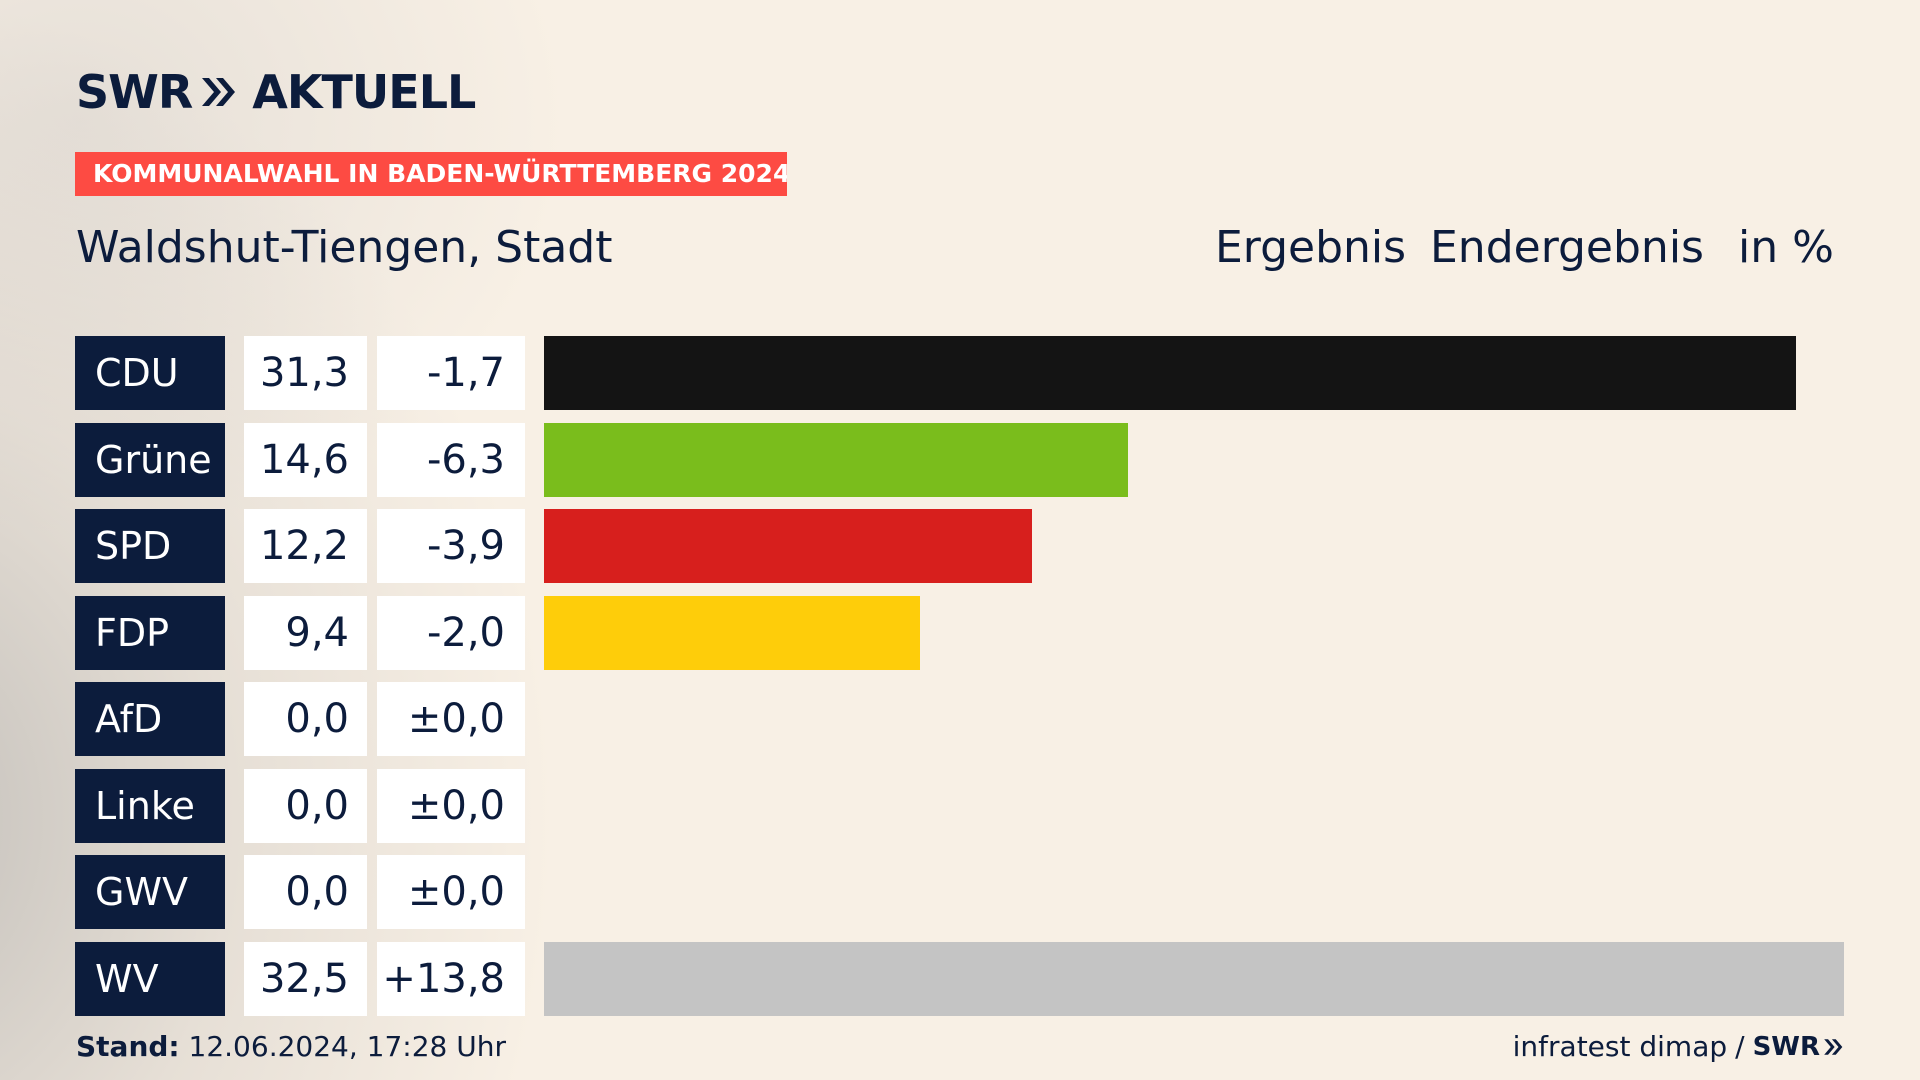 The width and height of the screenshot is (1920, 1080). Describe the element at coordinates (134, 92) in the screenshot. I see `logo-swr-text: SWR` at that location.